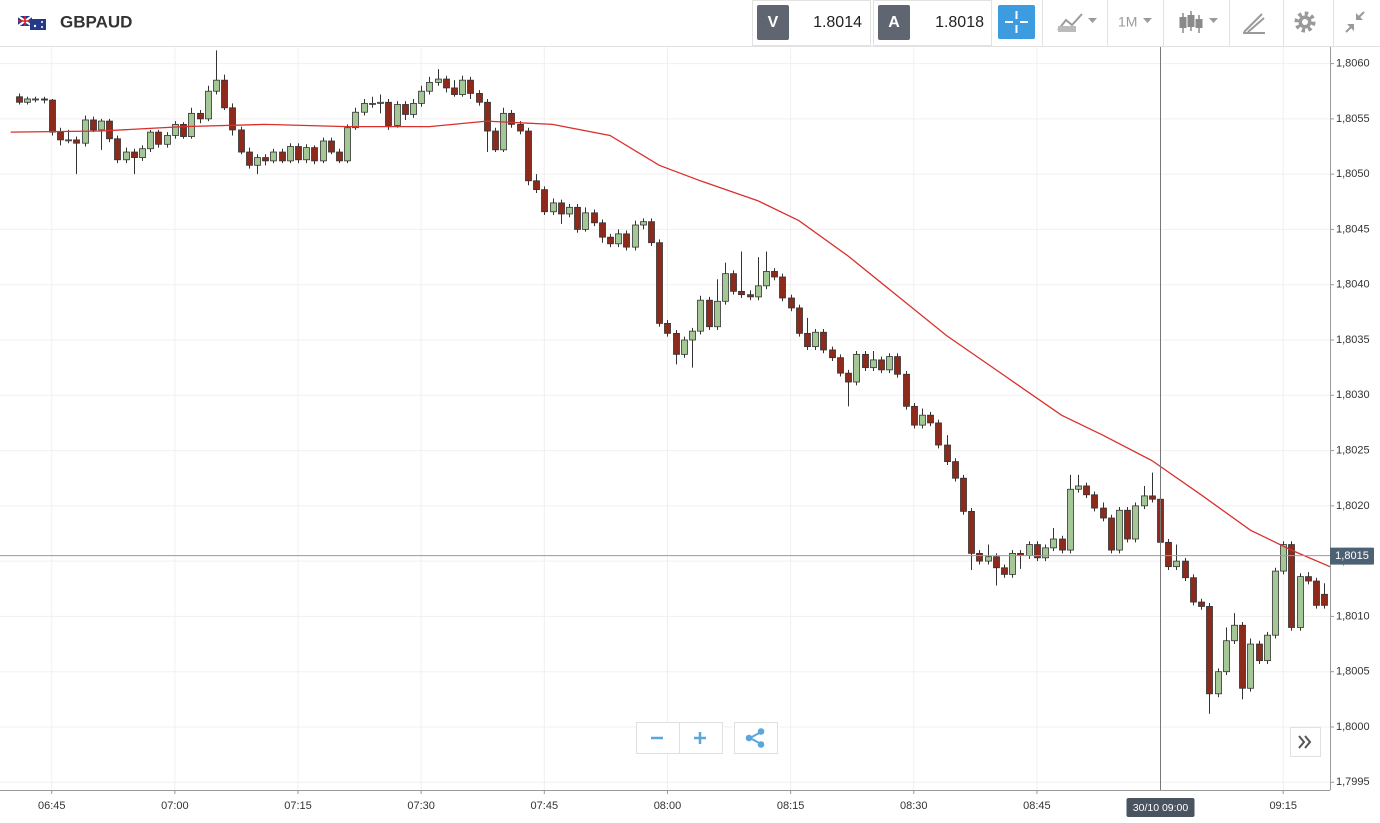 The height and width of the screenshot is (823, 1380). What do you see at coordinates (298, 806) in the screenshot?
I see `x-tick-label: 07:15` at bounding box center [298, 806].